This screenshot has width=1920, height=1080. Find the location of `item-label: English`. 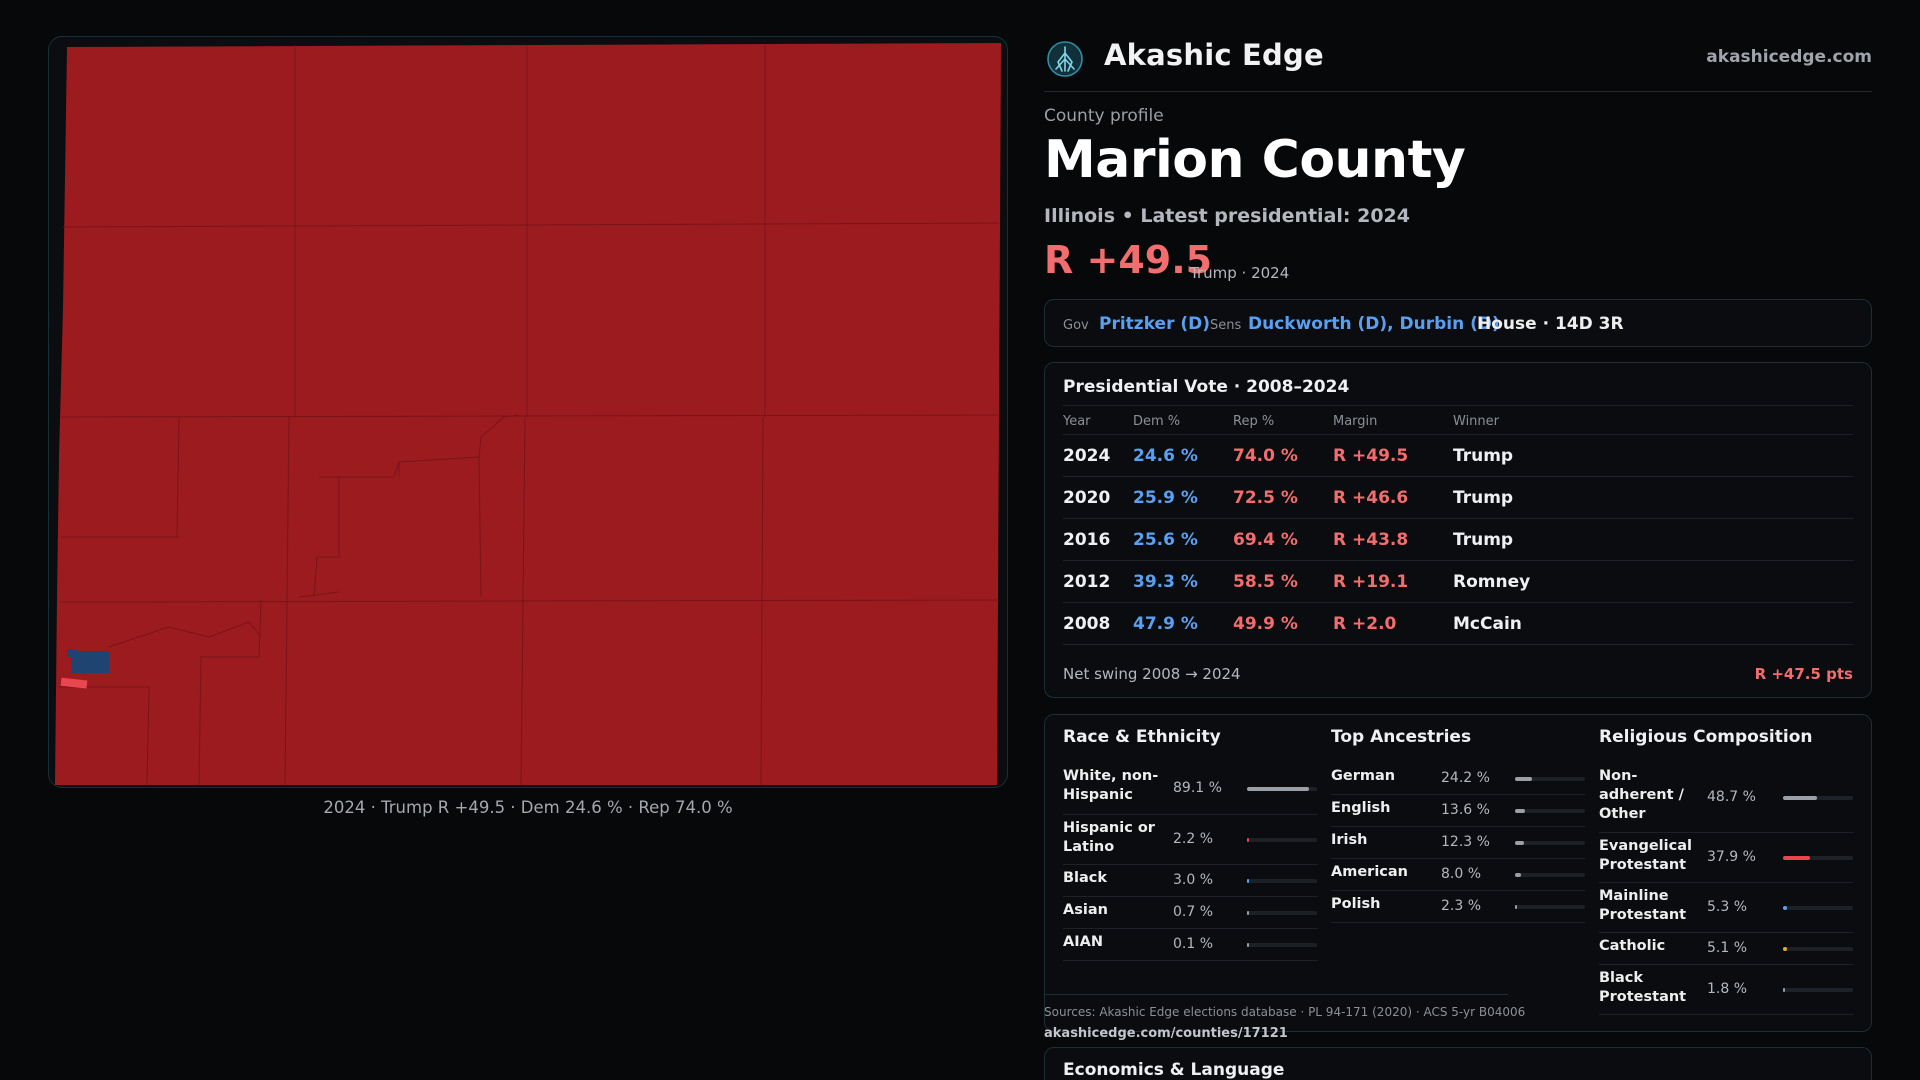

item-label: English is located at coordinates (1361, 808).